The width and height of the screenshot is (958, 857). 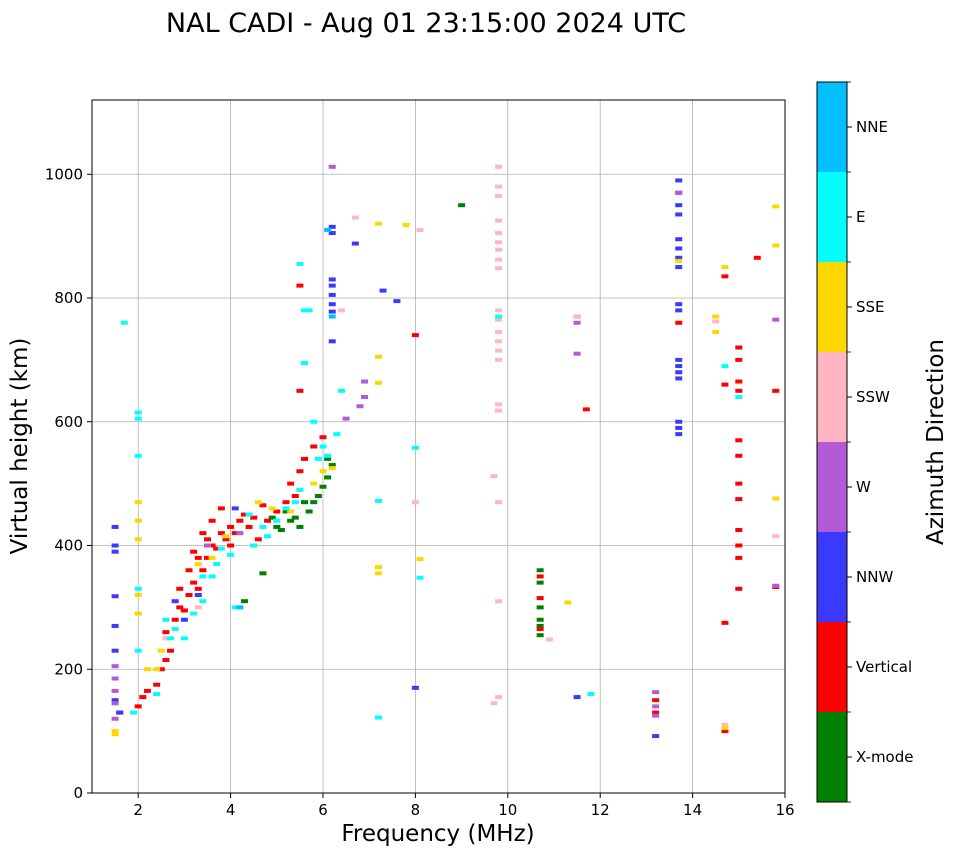 What do you see at coordinates (286, 418) in the screenshot?
I see `series-nne` at bounding box center [286, 418].